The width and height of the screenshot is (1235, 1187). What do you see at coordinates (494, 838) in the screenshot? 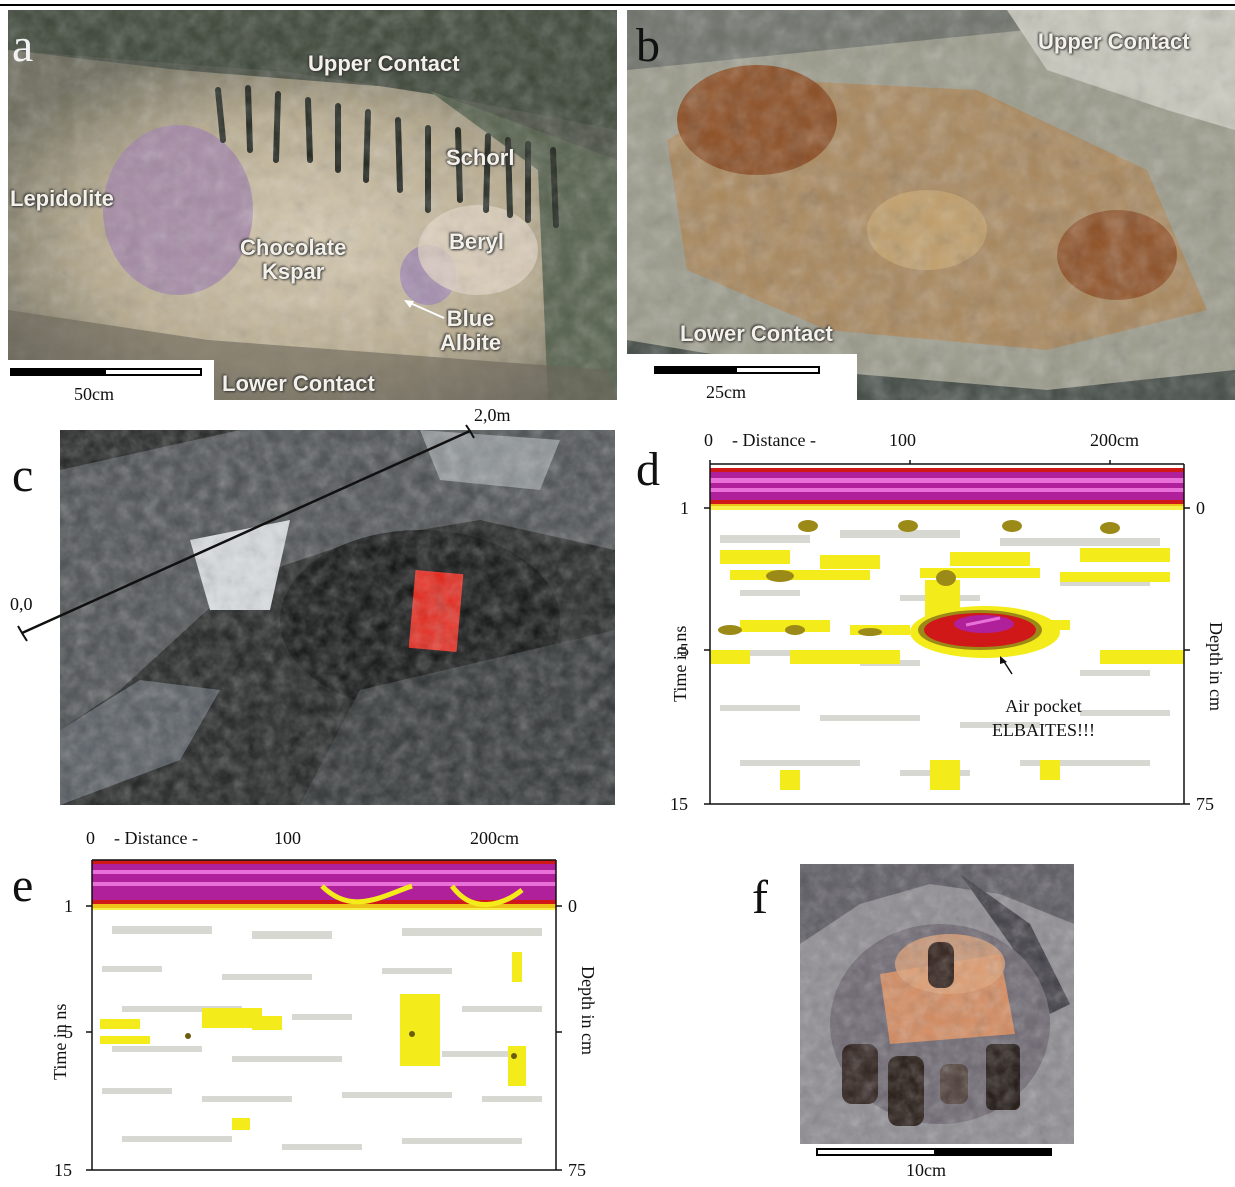
I see `panel-e-x-tick-200: 200cm` at bounding box center [494, 838].